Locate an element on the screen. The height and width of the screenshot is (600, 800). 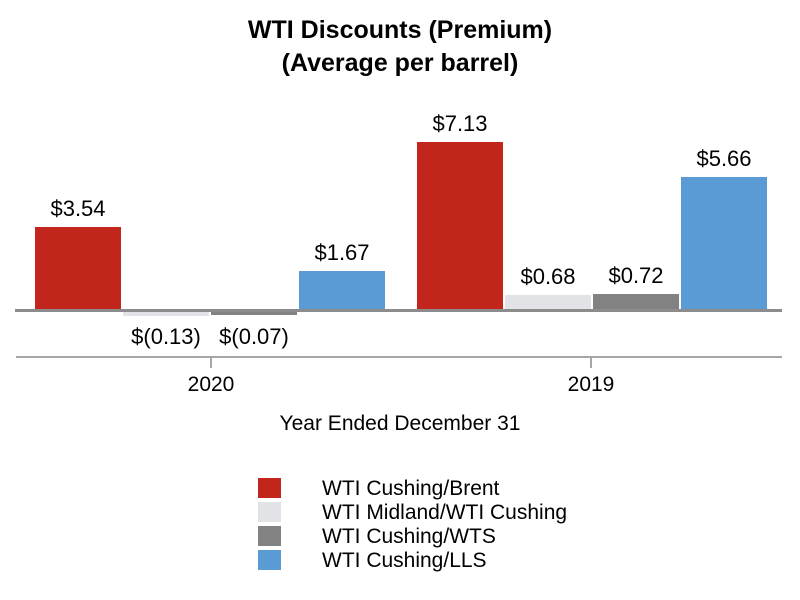
bar-value-label-wti-cushing-lls-2019: $5.66 is located at coordinates (724, 158).